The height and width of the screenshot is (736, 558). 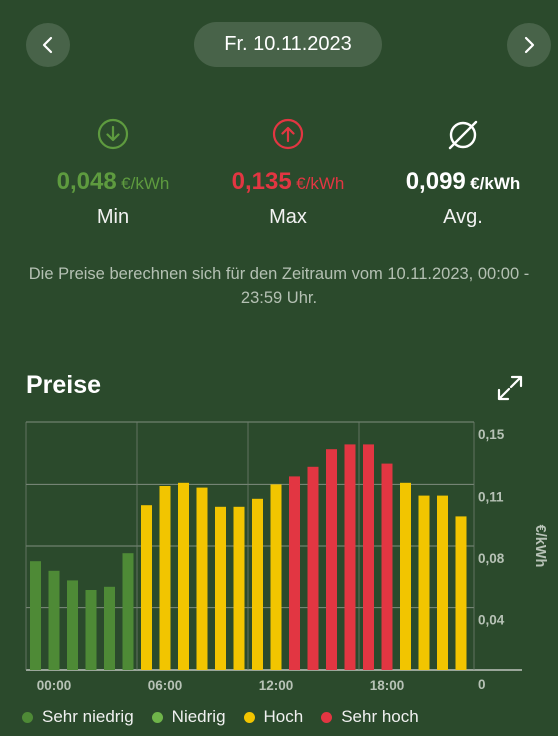 I want to click on chevron-right-icon, so click(x=529, y=45).